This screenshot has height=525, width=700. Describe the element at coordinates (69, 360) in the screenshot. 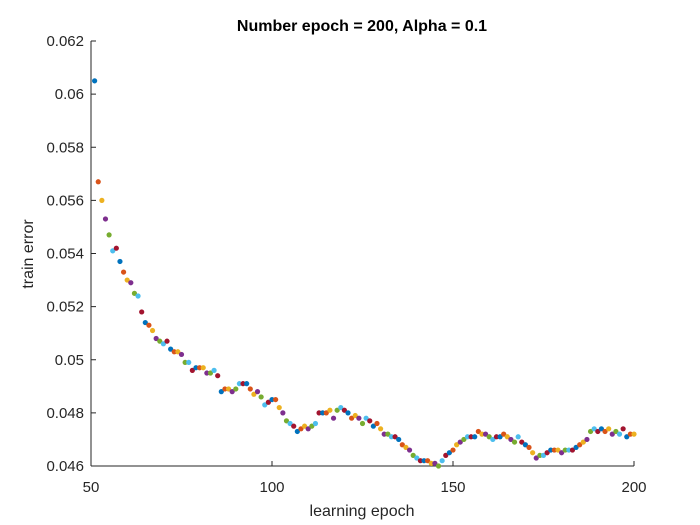

I see `y-tick-label: 0.05` at that location.